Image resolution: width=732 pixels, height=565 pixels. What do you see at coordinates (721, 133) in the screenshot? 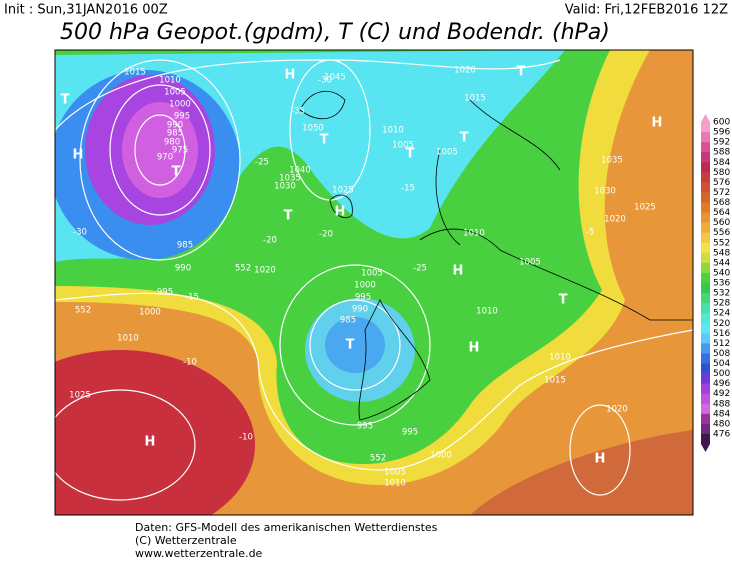
I see `colorbar-label: 596` at bounding box center [721, 133].